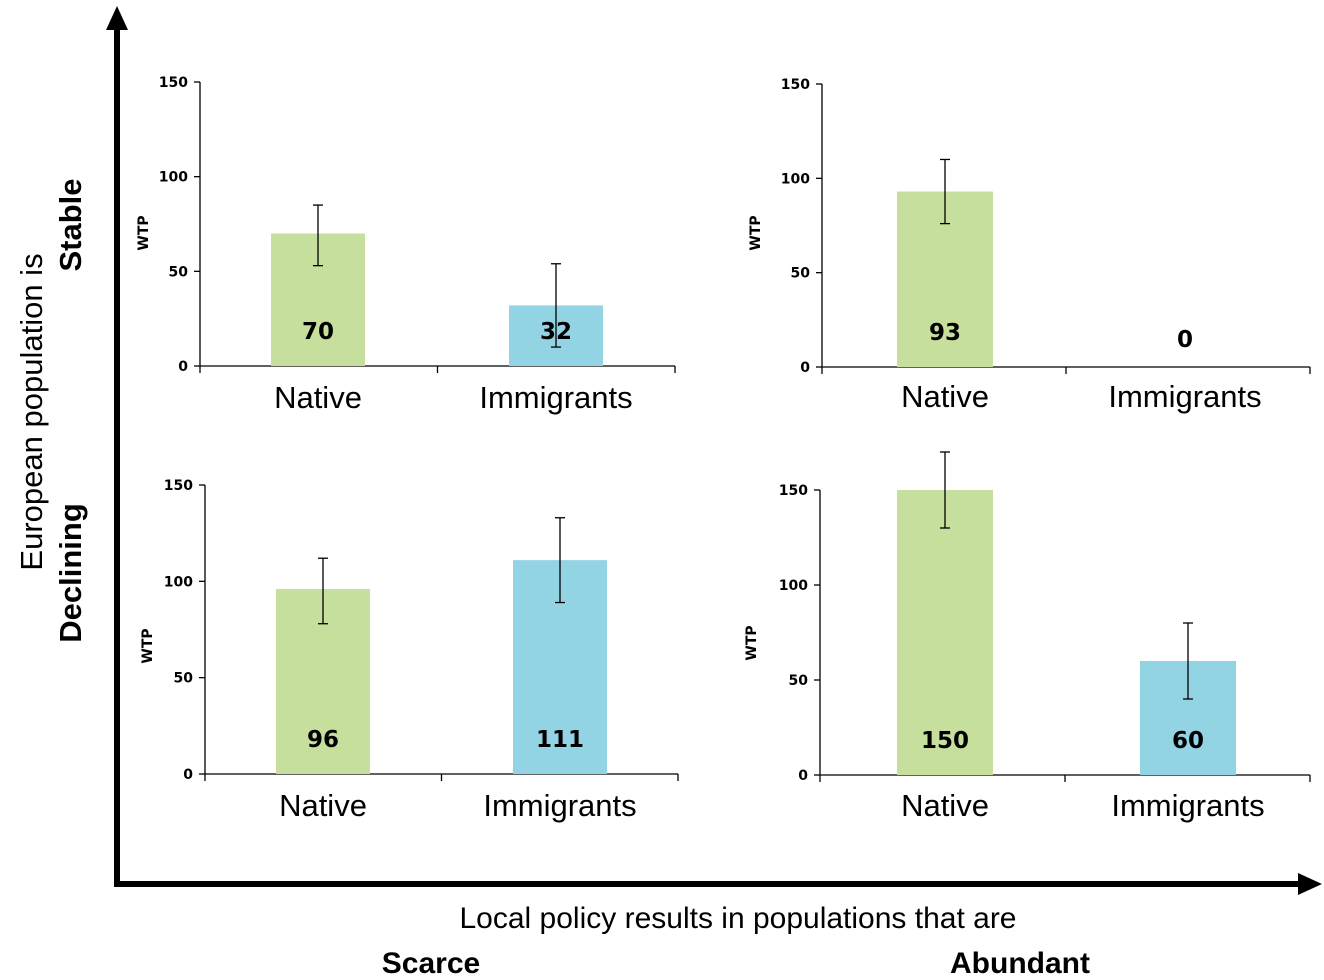 This screenshot has height=980, width=1324. I want to click on declining-scarce-category-label-immigrants: Immigrants, so click(559, 805).